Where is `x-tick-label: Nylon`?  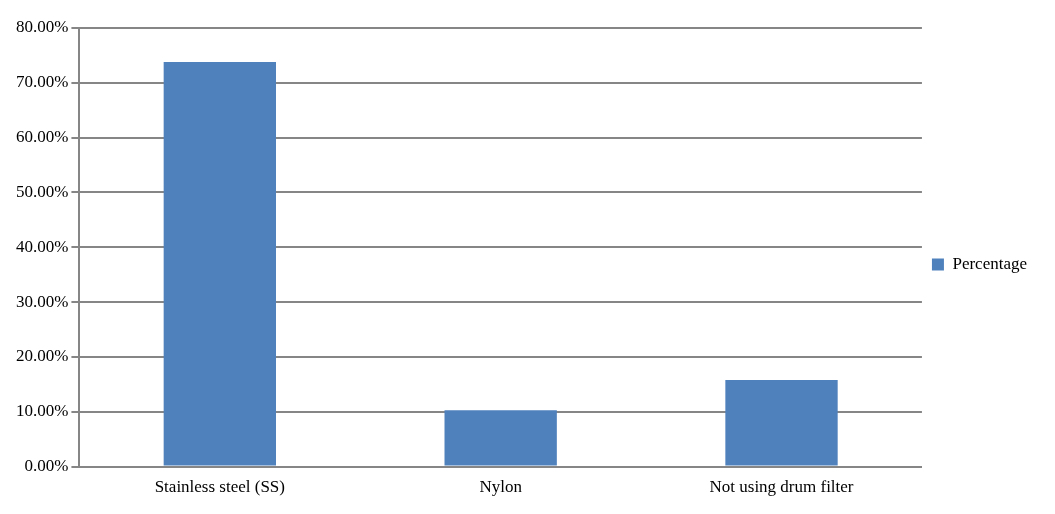 x-tick-label: Nylon is located at coordinates (501, 487).